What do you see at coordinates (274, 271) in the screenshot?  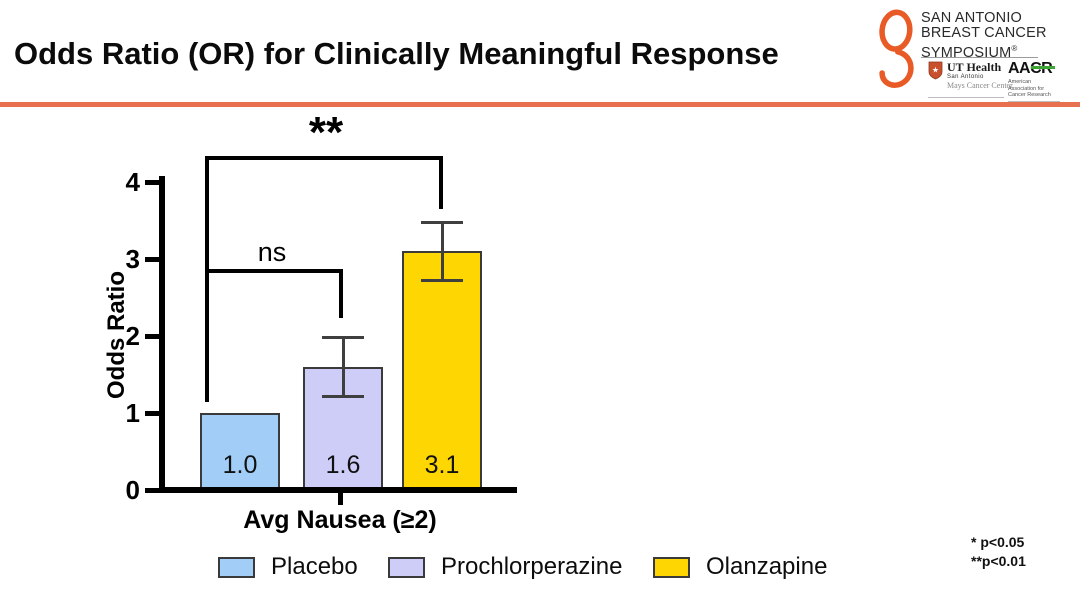 I see `bracket-prochlorperazine-horizontal` at bounding box center [274, 271].